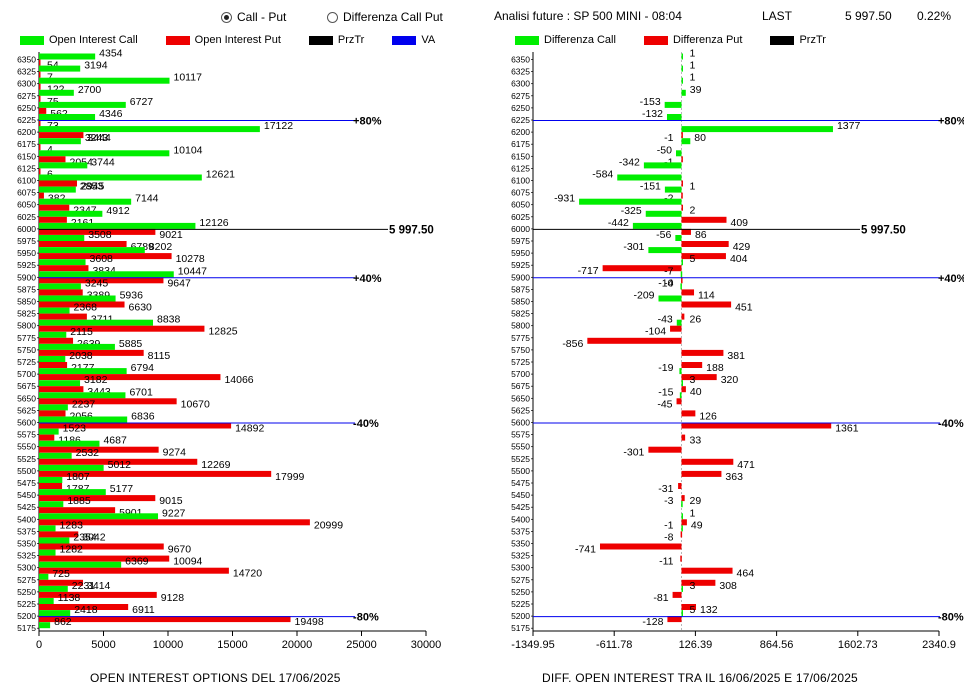  What do you see at coordinates (692, 211) in the screenshot?
I see `data-label-put: 2` at bounding box center [692, 211].